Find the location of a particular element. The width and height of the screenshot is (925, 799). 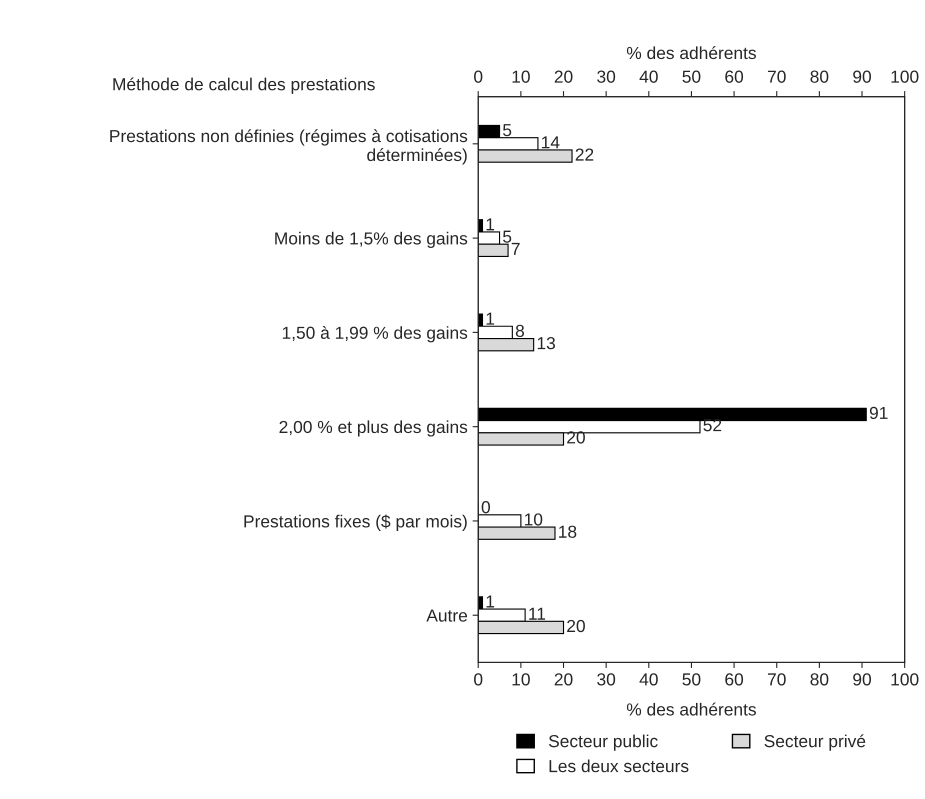

x2-tick-label: 90 is located at coordinates (862, 76).